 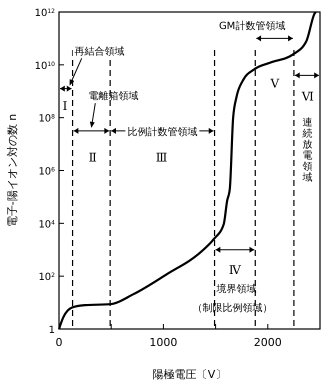 I want to click on annotation: Ⅴ, so click(x=275, y=83).